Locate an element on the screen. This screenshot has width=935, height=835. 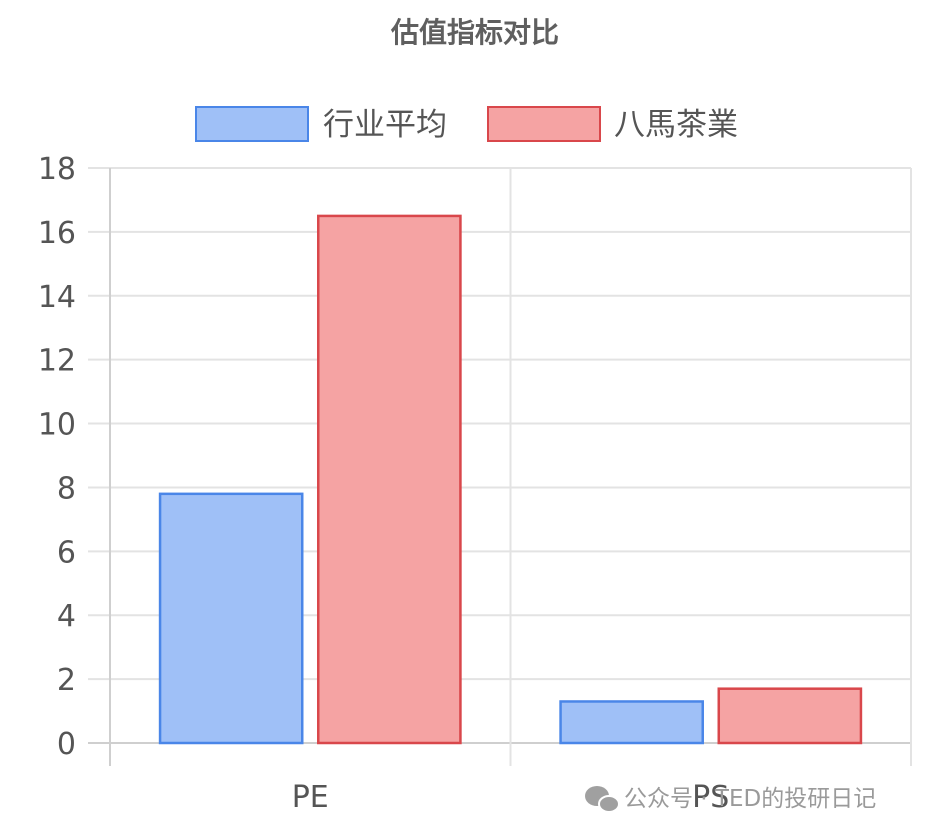
y-tick-label: 18 is located at coordinates (57, 169).